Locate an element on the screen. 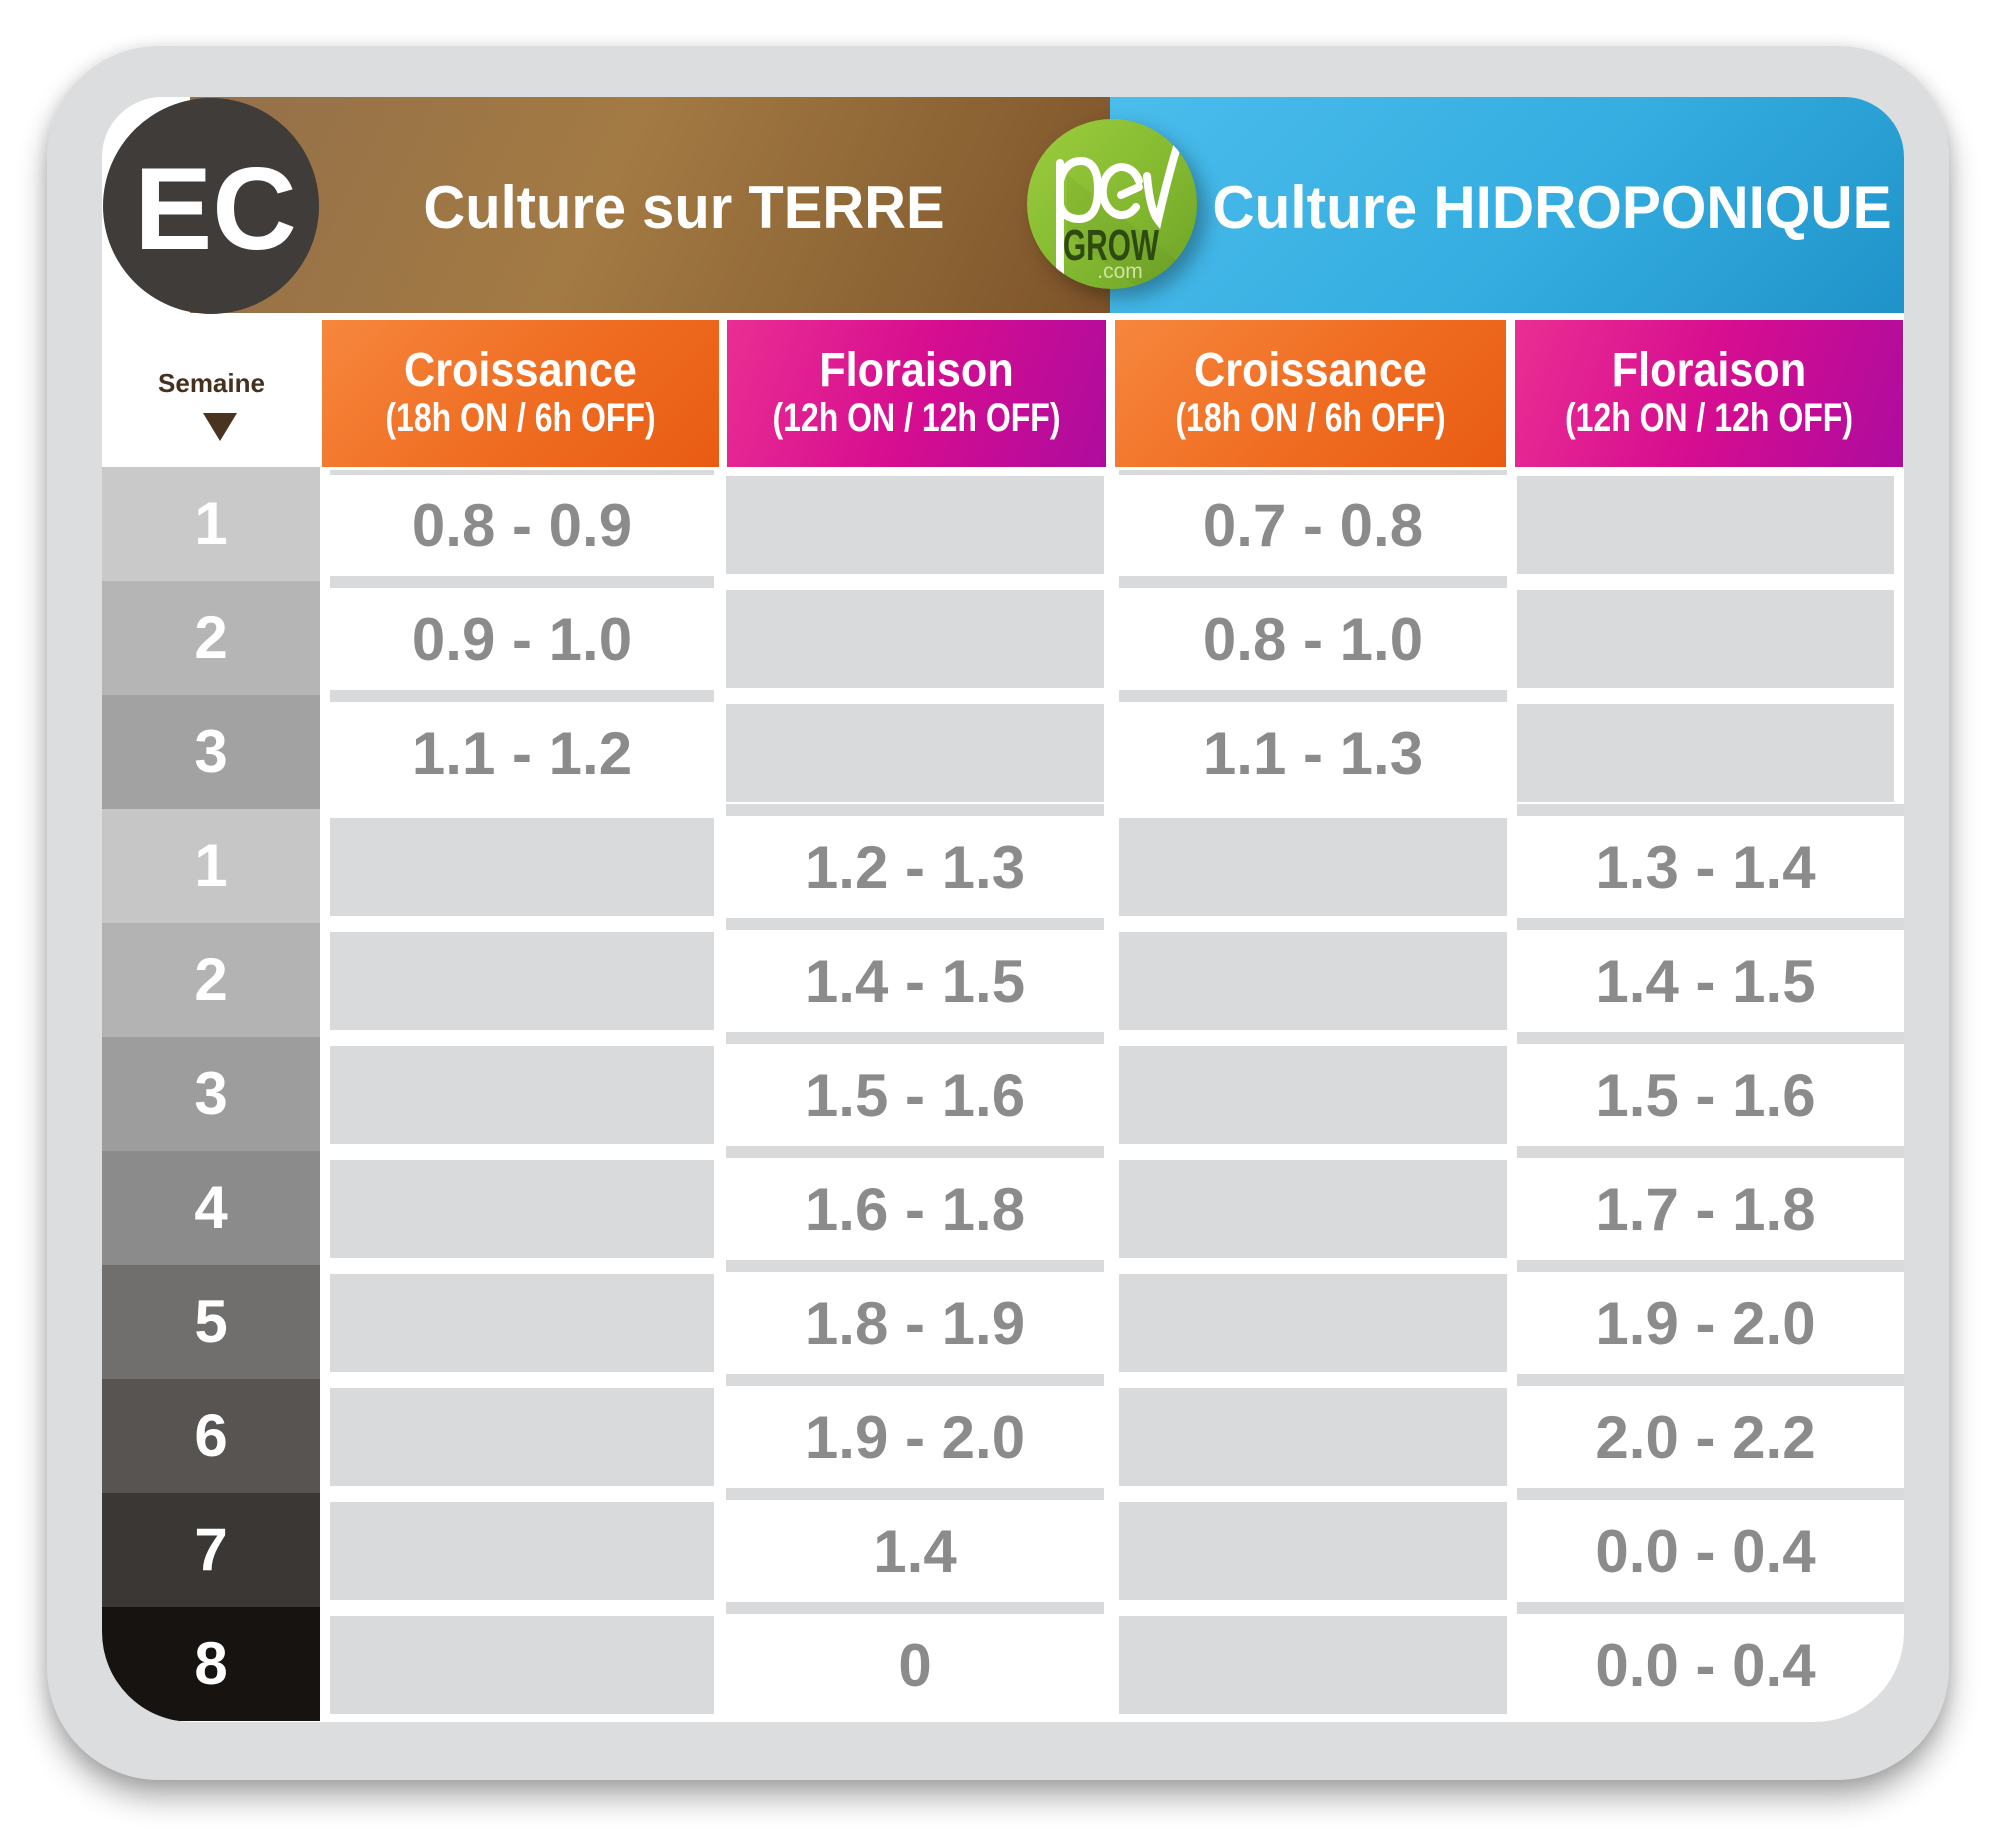 The height and width of the screenshot is (1829, 2000). svg-text: GROW is located at coordinates (1111, 245).